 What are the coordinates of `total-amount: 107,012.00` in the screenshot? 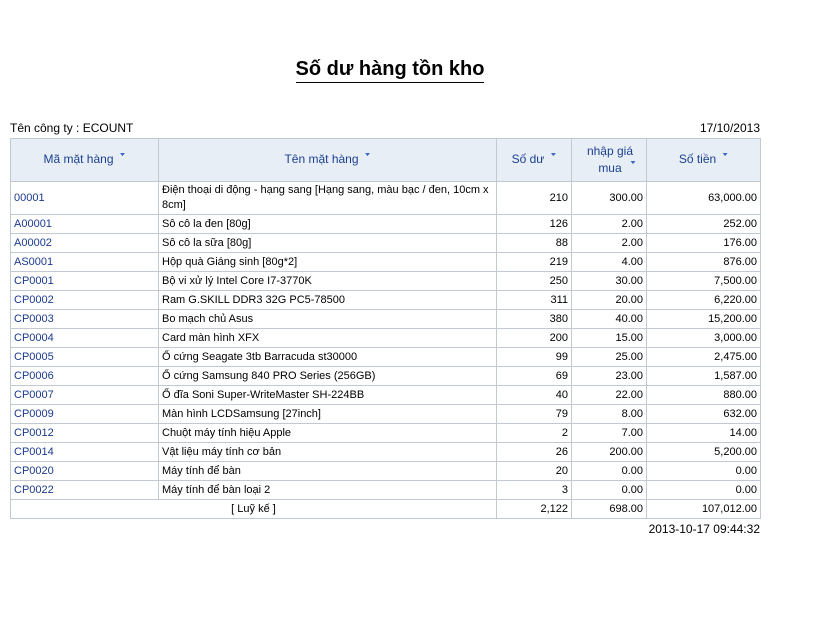 It's located at (703, 509).